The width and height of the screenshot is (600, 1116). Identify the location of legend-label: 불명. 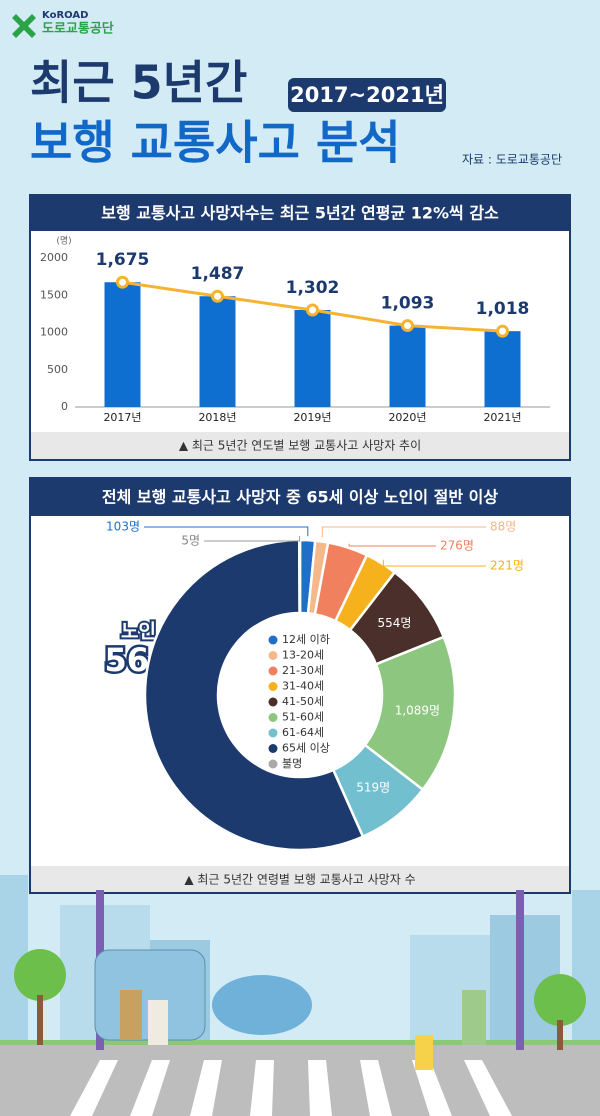
(292, 763).